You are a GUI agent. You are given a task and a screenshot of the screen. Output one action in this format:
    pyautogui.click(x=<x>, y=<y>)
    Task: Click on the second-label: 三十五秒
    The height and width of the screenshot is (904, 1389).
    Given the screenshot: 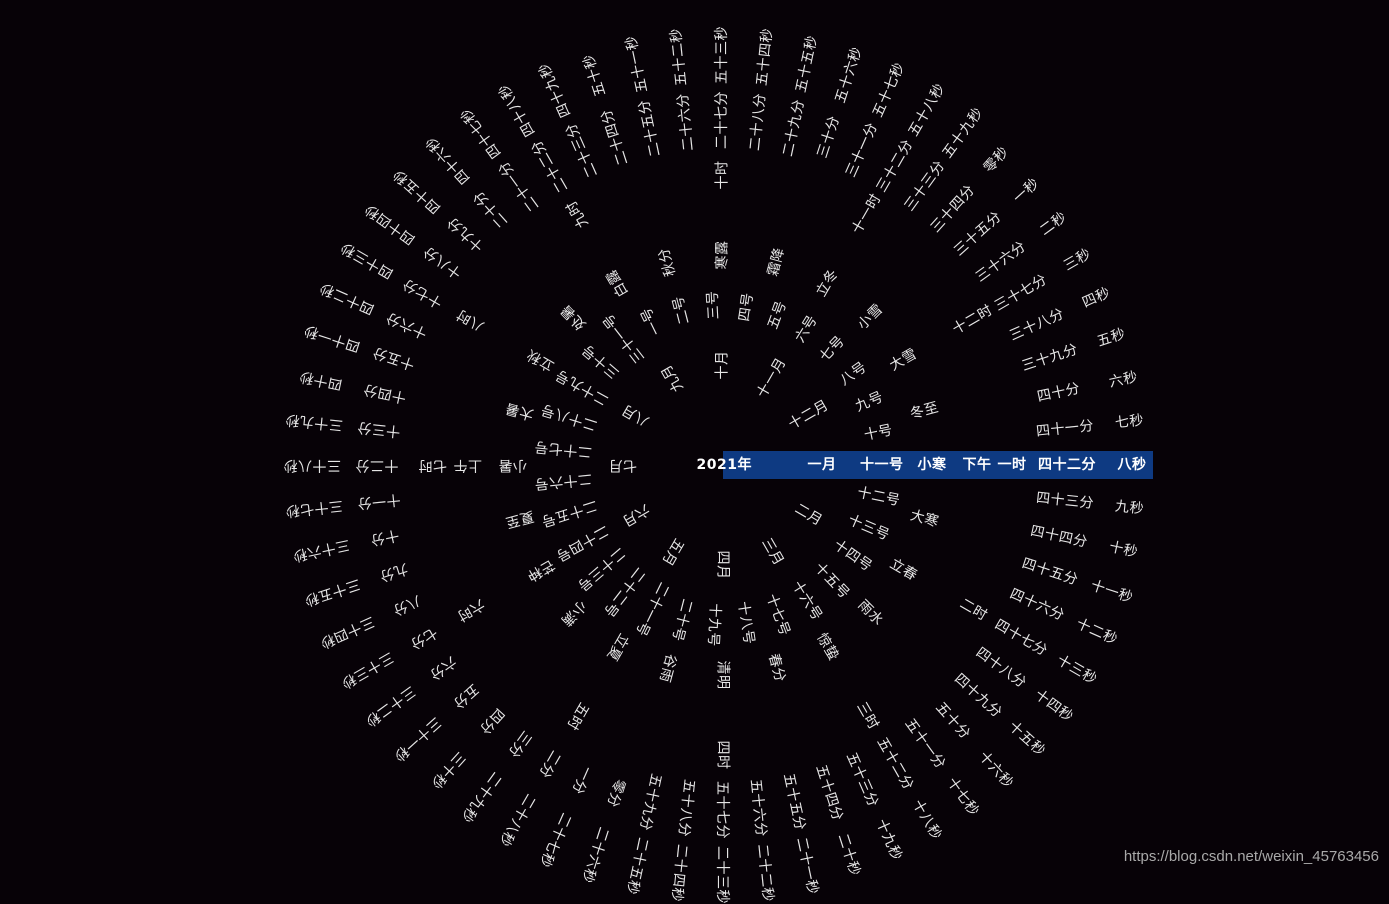 What is the action you would take?
    pyautogui.click(x=332, y=592)
    